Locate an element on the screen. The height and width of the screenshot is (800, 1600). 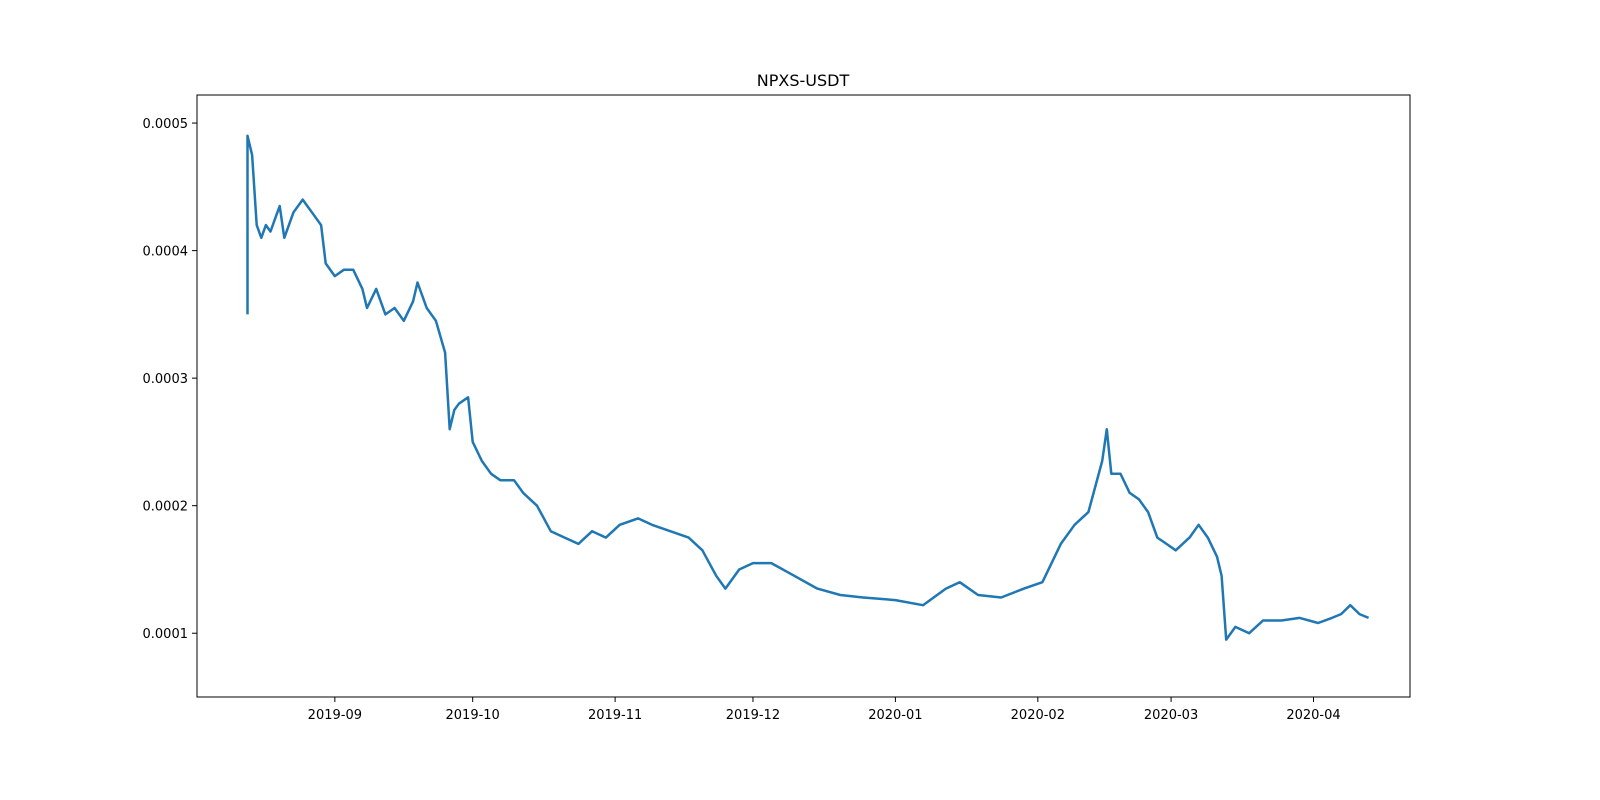
x-tick-label: 2020-04 is located at coordinates (1313, 715).